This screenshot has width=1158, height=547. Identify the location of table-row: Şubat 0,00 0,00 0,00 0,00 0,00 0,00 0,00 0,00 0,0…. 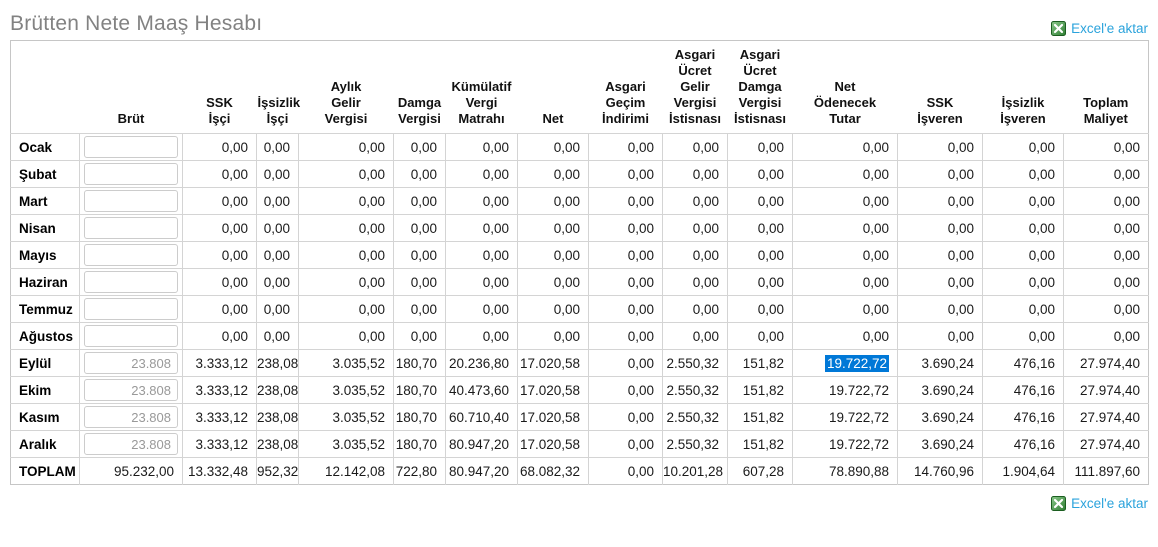
(579, 174).